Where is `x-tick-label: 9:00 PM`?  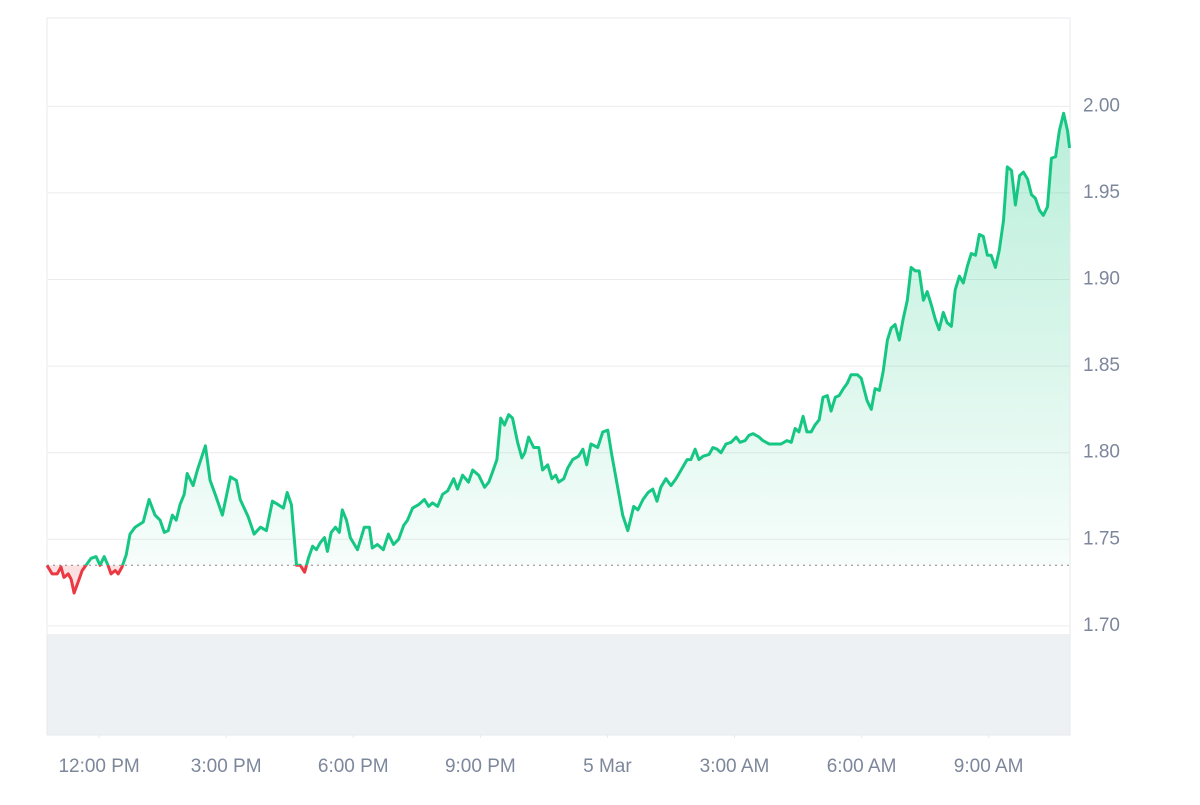 x-tick-label: 9:00 PM is located at coordinates (480, 766).